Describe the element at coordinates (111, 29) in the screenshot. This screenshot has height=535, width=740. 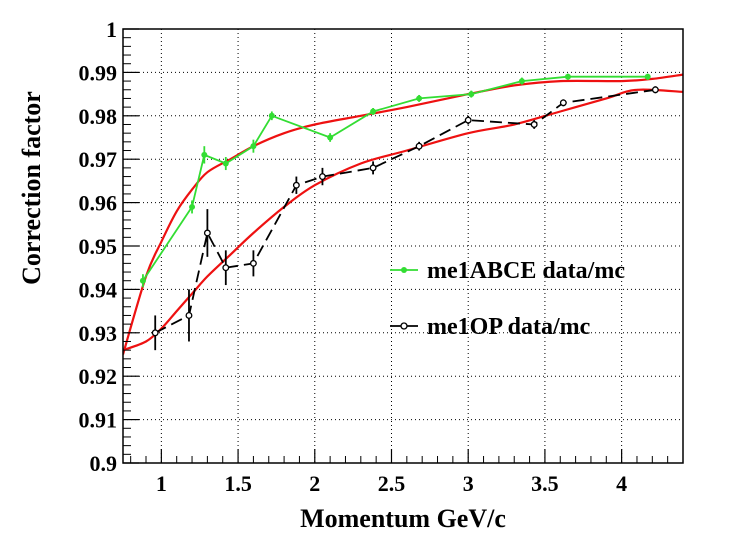
I see `y-tick-label: 1` at that location.